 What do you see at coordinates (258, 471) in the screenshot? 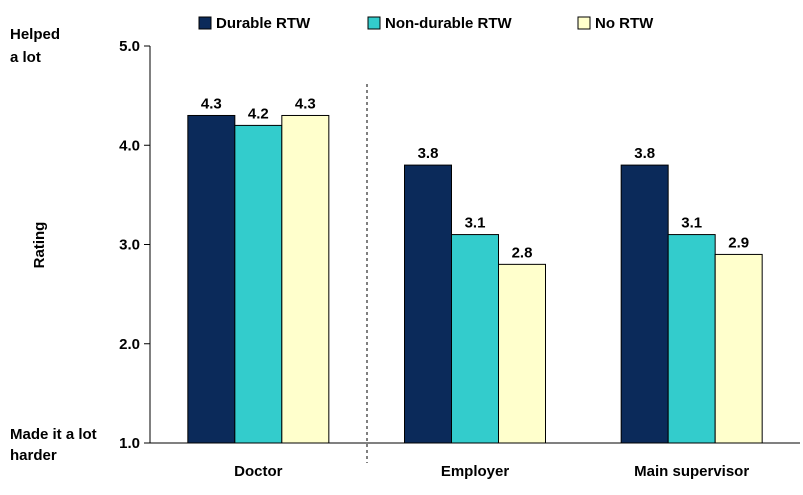
I see `x-category-label: Doctor` at bounding box center [258, 471].